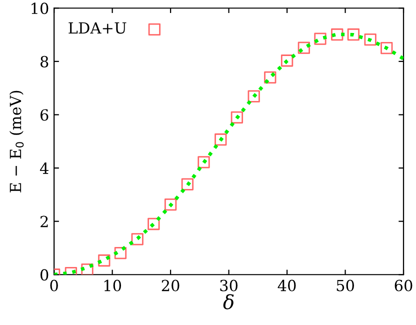 The width and height of the screenshot is (416, 325). Describe the element at coordinates (97, 28) in the screenshot. I see `legend-label: LDA+U` at that location.